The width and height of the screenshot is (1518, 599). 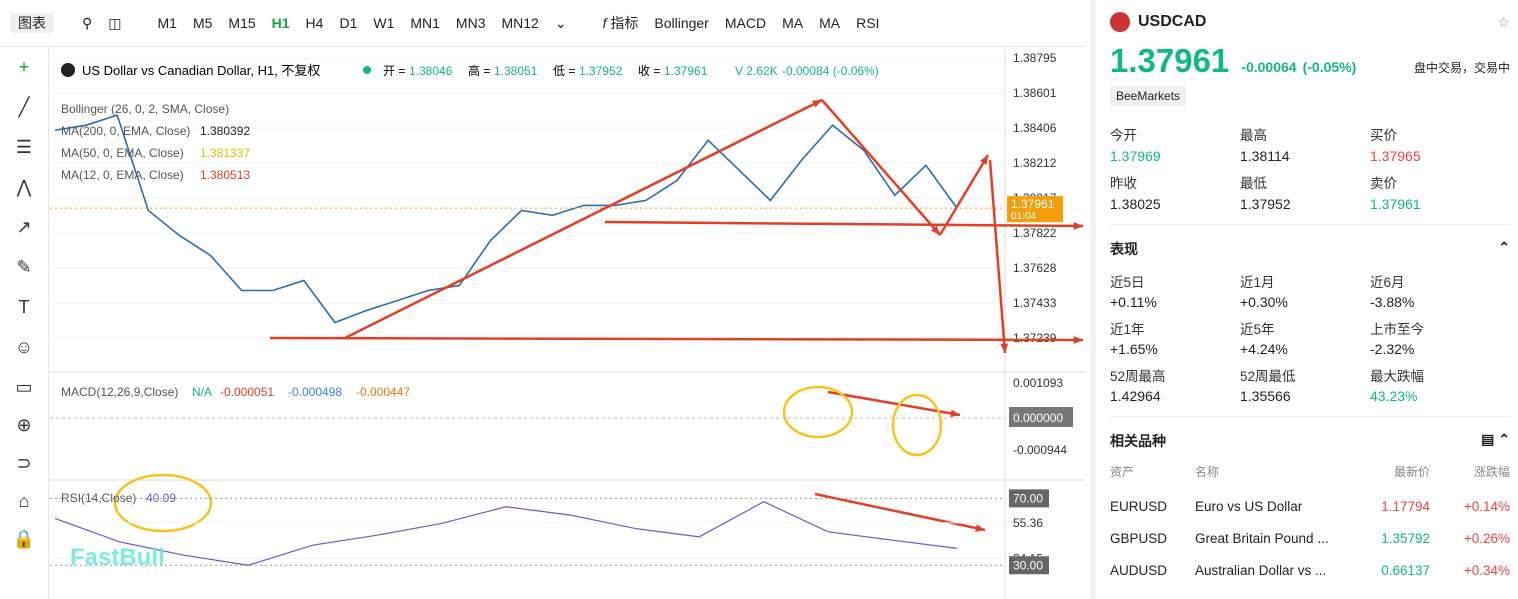 What do you see at coordinates (620, 23) in the screenshot?
I see `indicators-menu: f 指标` at bounding box center [620, 23].